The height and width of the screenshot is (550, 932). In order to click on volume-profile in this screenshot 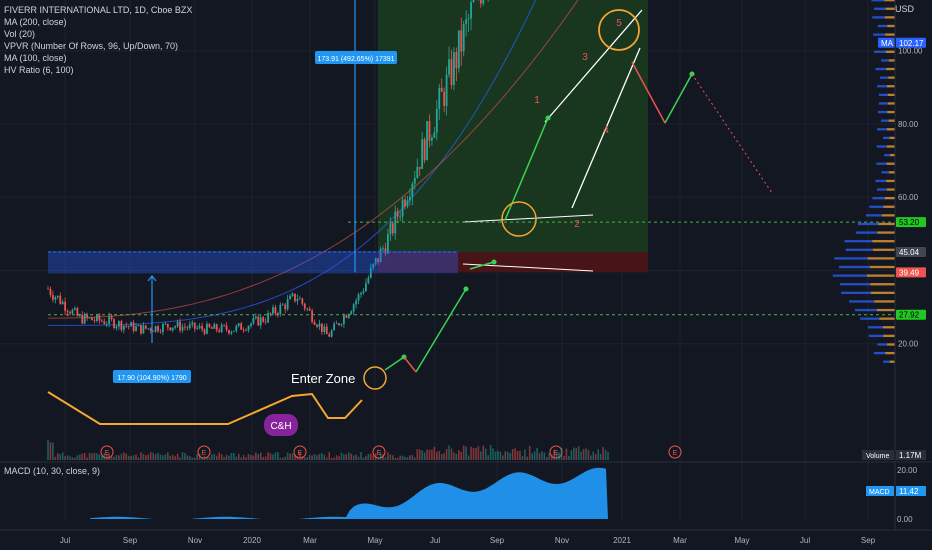, I will do `click(863, 181)`.